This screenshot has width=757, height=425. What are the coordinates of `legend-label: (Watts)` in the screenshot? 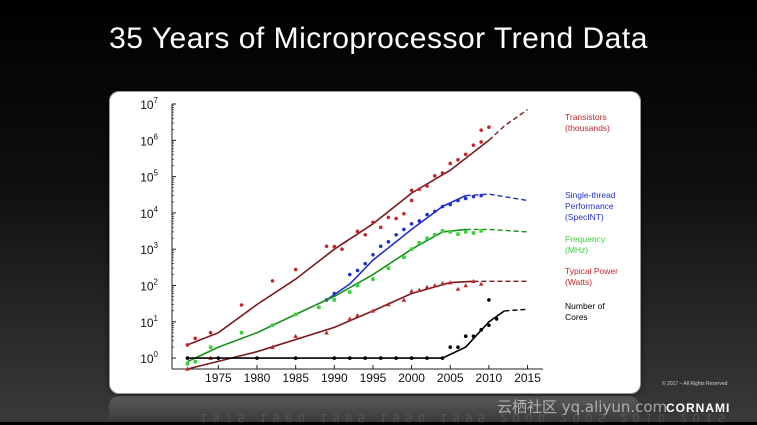 It's located at (578, 282).